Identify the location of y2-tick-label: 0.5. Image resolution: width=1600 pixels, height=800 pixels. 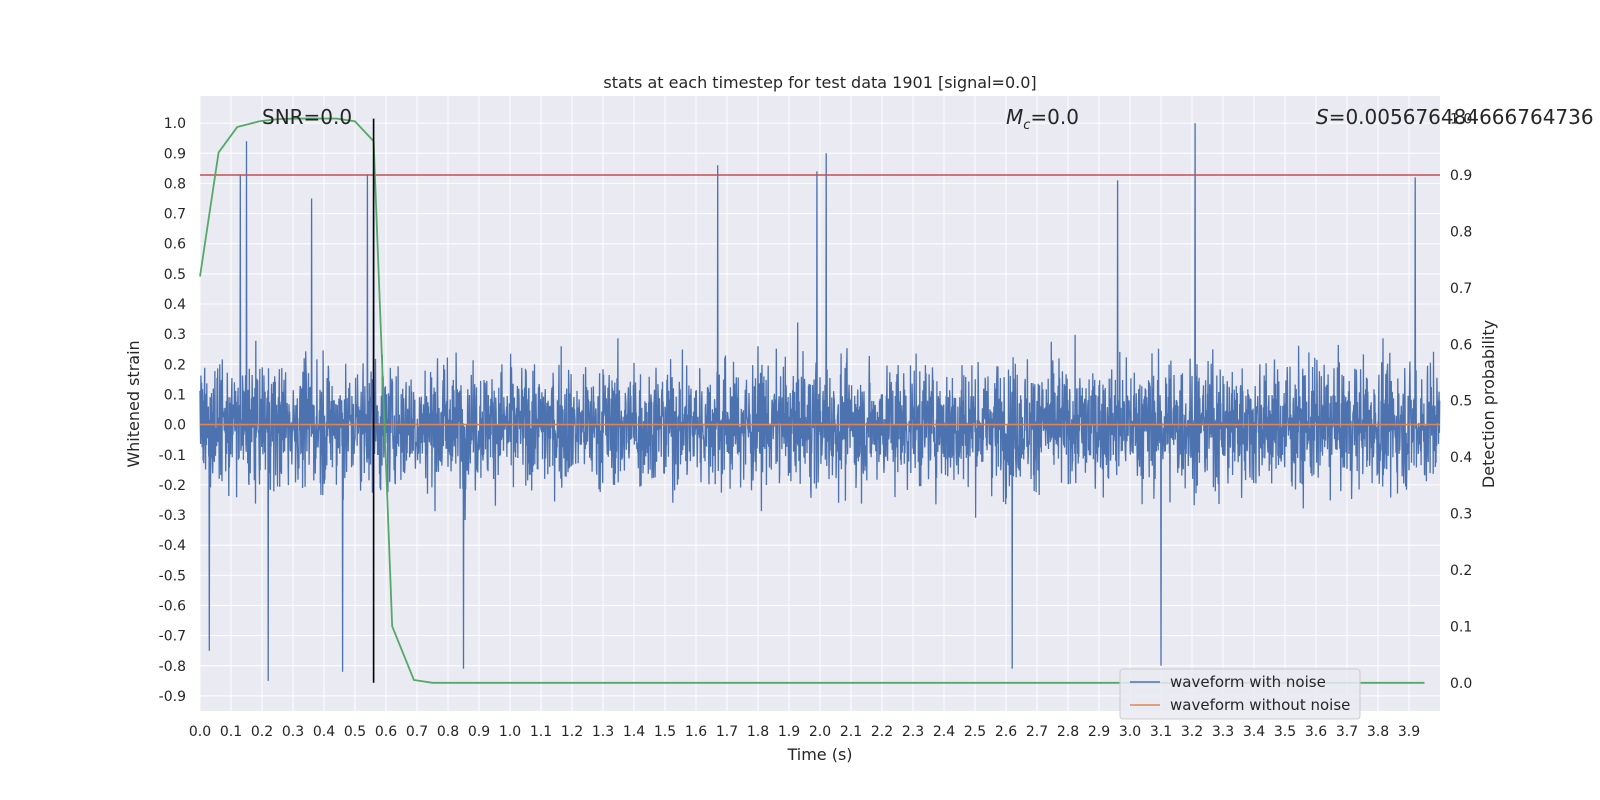
(1461, 402).